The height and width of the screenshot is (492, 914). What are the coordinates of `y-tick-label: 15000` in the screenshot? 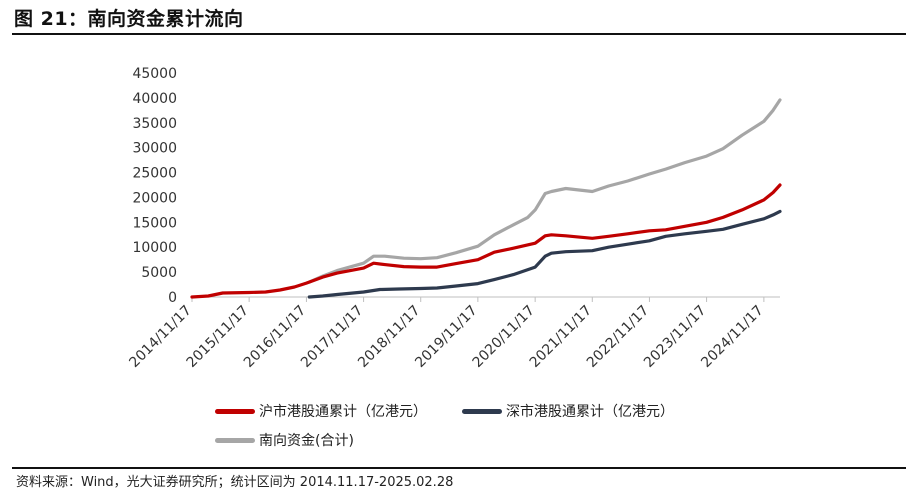 It's located at (154, 223).